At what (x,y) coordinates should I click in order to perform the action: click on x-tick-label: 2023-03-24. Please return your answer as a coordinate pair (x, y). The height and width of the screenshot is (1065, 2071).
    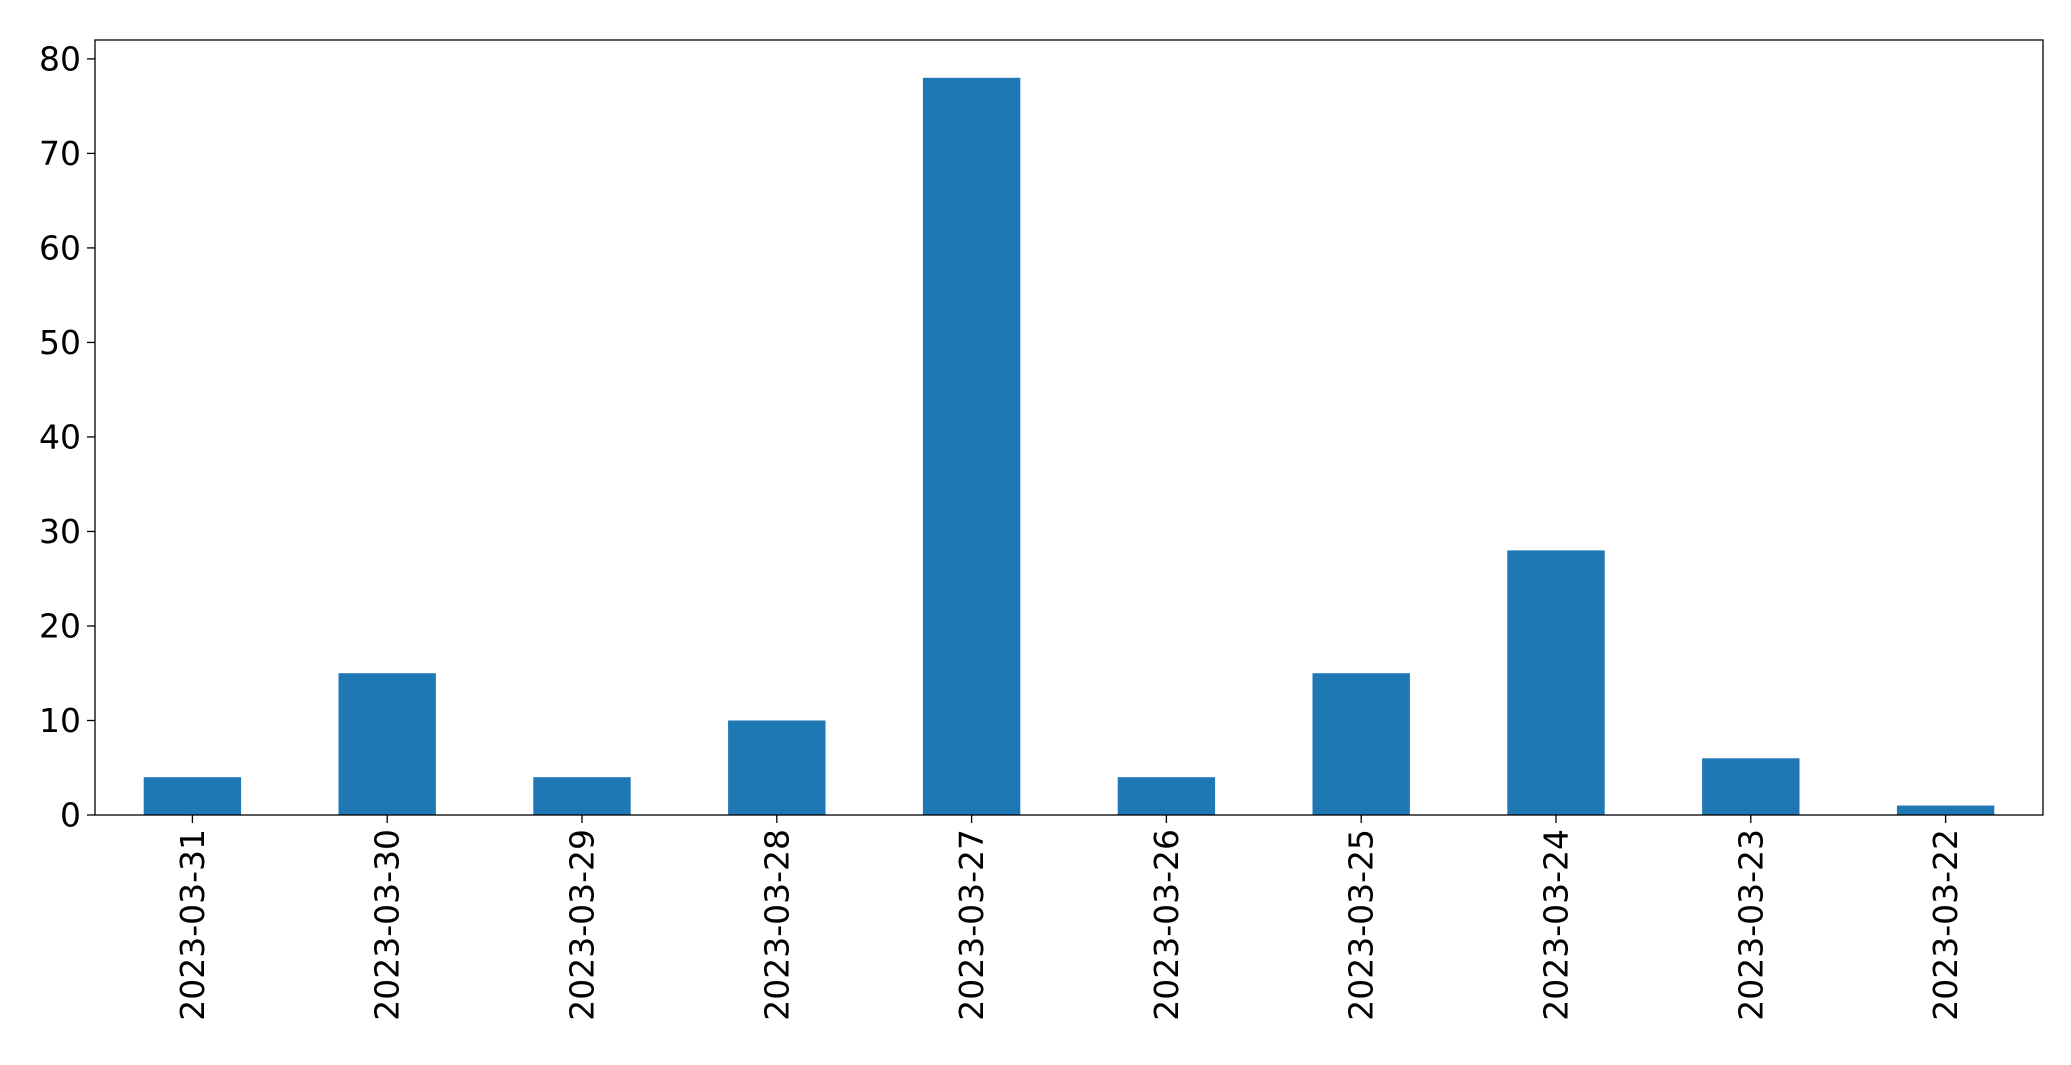
    Looking at the image, I should click on (1556, 925).